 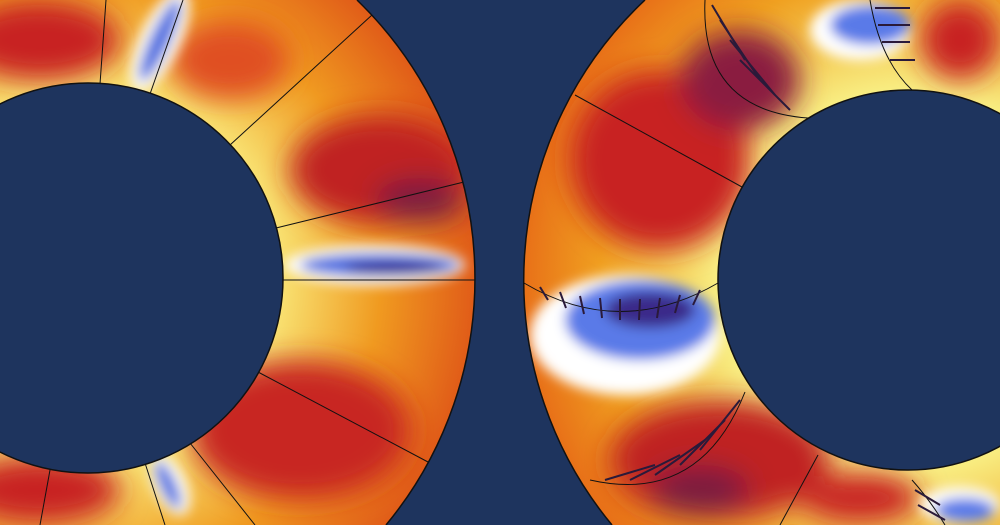 I want to click on left-outer-boundary, so click(x=416, y=262).